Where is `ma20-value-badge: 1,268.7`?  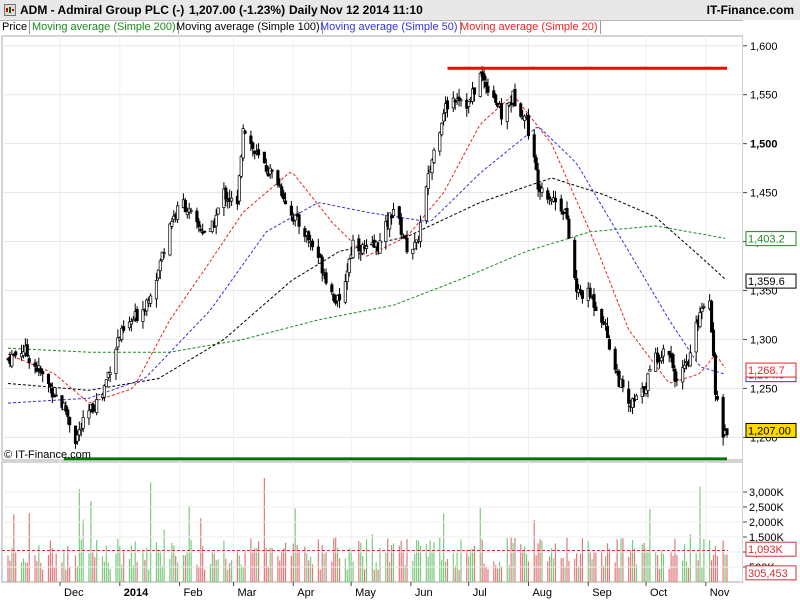 ma20-value-badge: 1,268.7 is located at coordinates (766, 371).